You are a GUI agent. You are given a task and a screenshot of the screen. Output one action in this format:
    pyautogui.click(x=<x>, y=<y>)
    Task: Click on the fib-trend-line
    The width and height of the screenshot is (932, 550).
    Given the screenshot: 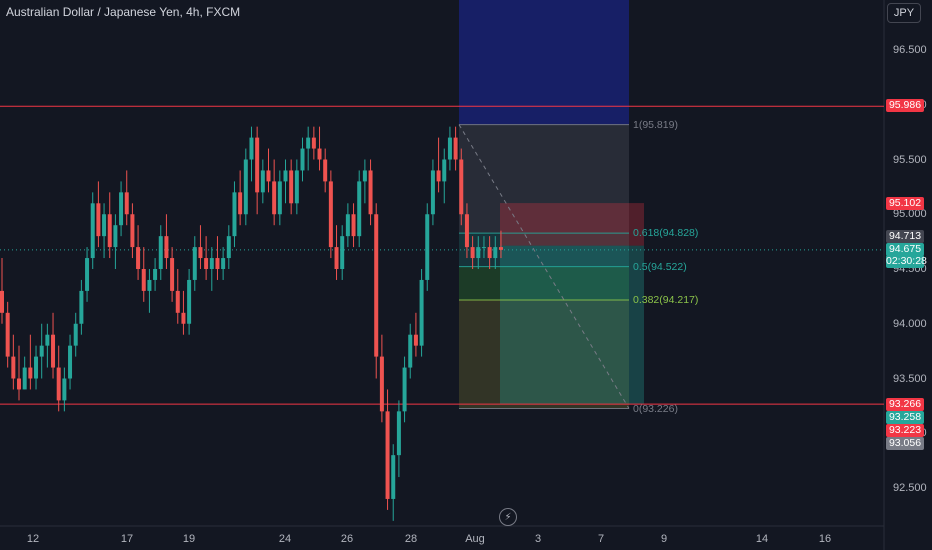 What is the action you would take?
    pyautogui.click(x=544, y=266)
    